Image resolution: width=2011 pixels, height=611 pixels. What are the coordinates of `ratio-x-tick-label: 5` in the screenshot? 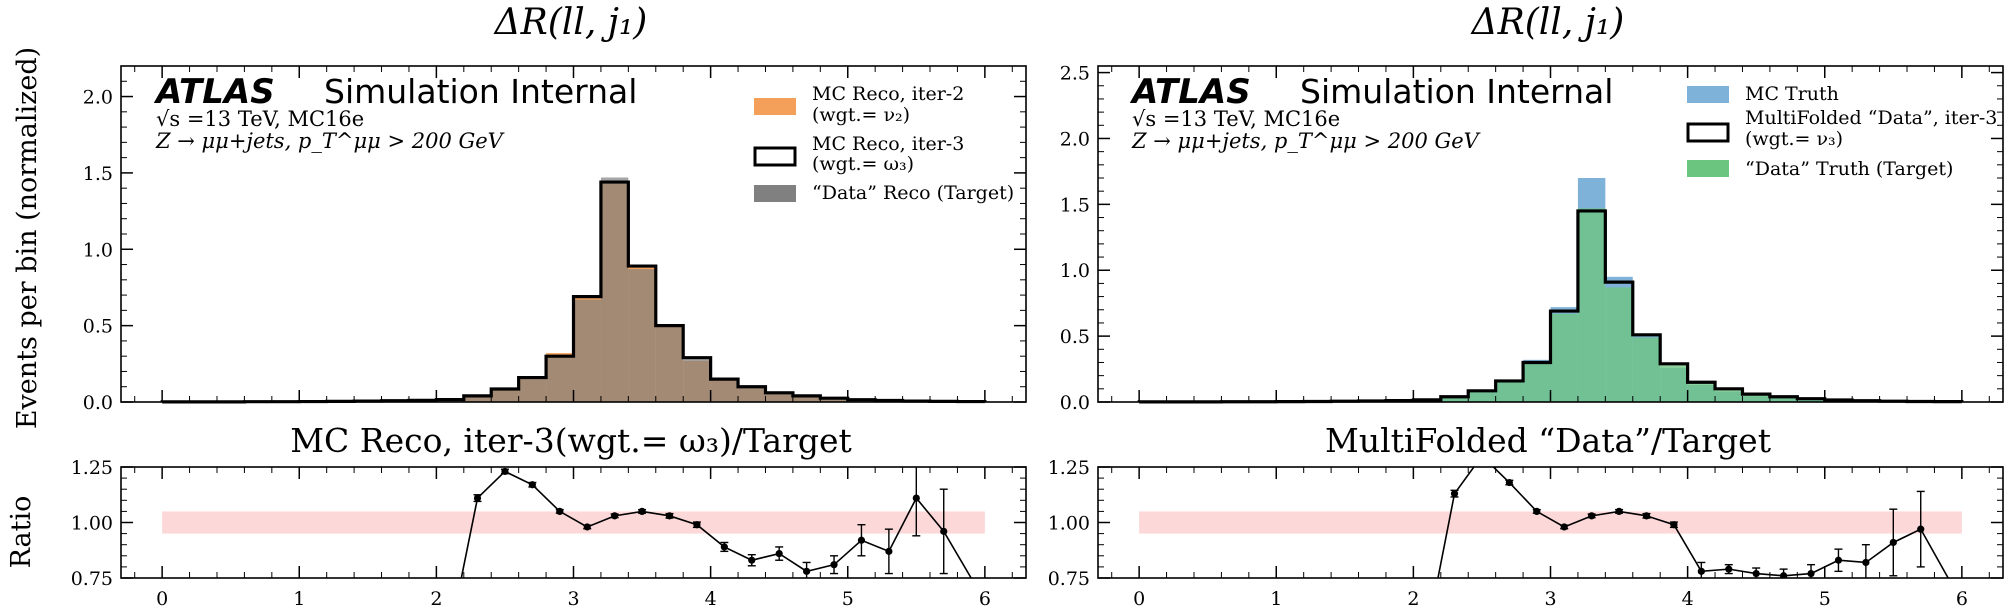 It's located at (848, 599).